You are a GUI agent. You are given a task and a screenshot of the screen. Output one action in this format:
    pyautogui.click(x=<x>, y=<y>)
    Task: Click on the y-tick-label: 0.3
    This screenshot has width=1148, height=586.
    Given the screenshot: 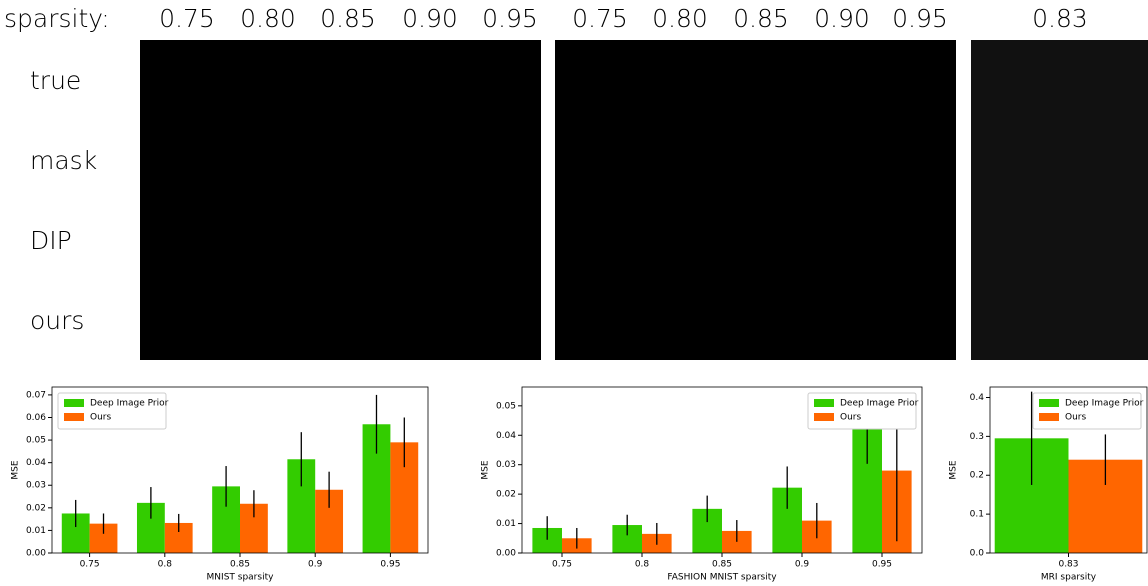 What is the action you would take?
    pyautogui.click(x=977, y=437)
    